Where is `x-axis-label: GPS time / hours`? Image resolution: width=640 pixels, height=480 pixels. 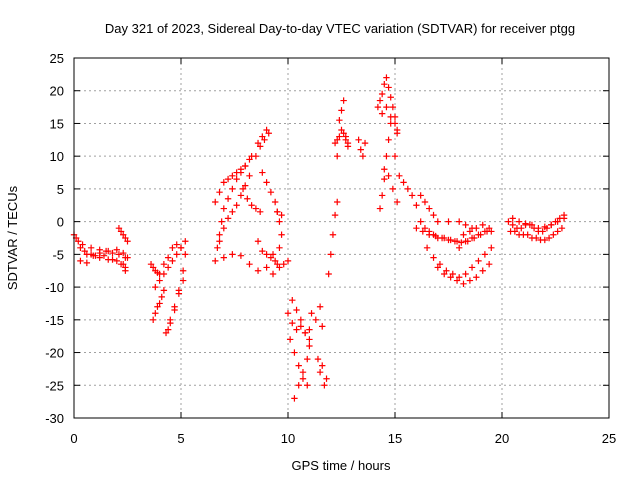 x-axis-label: GPS time / hours is located at coordinates (341, 465).